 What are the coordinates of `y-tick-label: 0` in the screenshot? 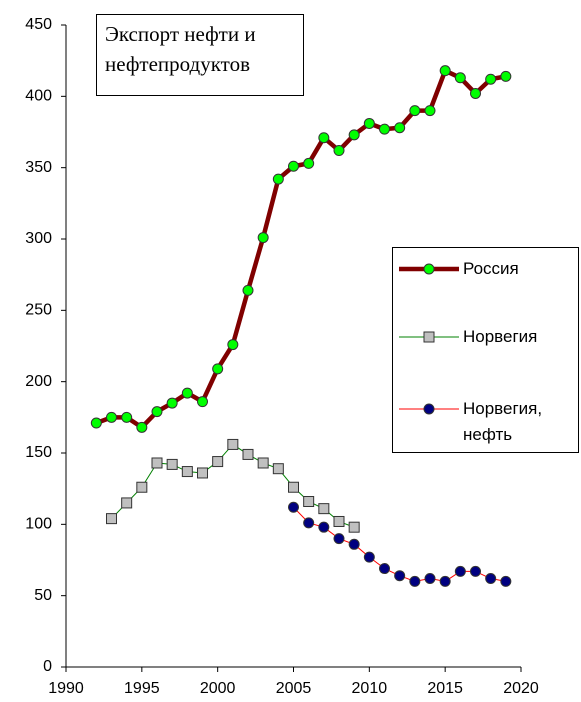 It's located at (47, 666).